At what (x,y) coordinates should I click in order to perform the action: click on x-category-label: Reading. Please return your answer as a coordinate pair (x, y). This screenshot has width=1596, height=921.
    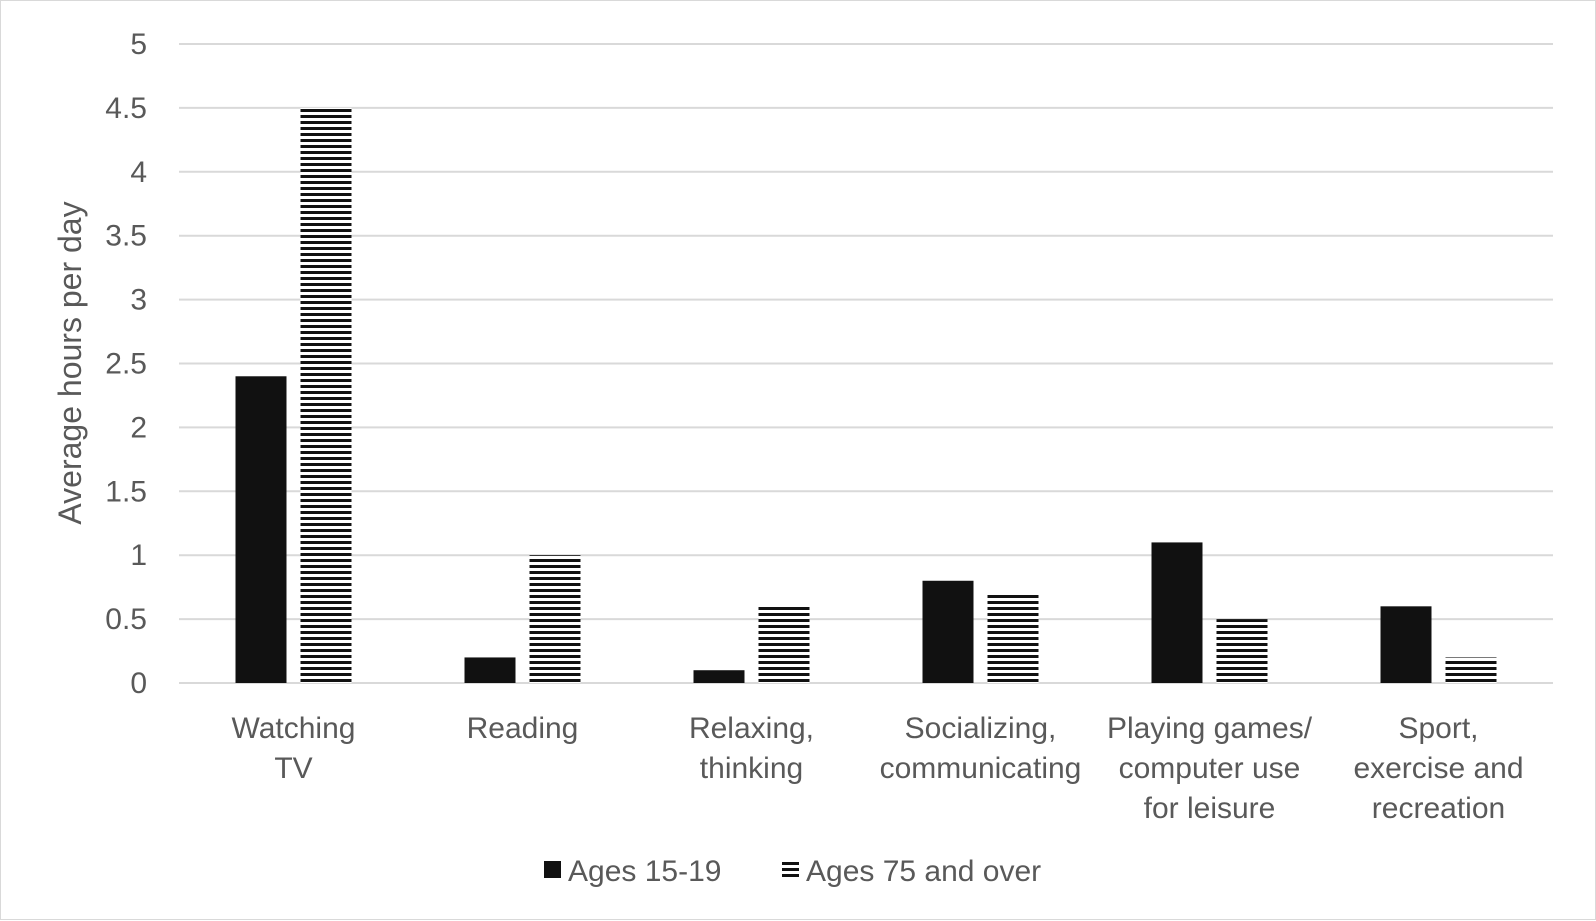
    Looking at the image, I should click on (523, 728).